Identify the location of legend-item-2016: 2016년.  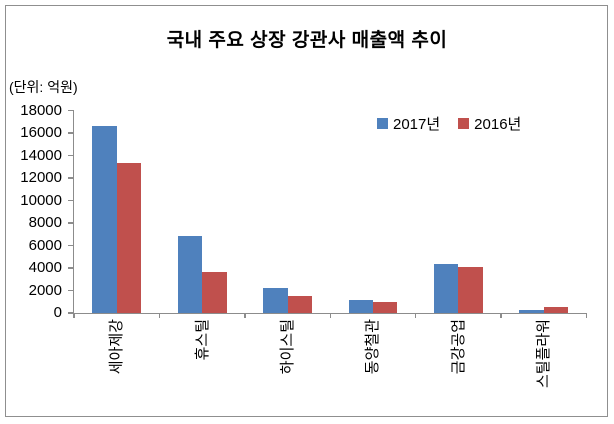
(489, 123).